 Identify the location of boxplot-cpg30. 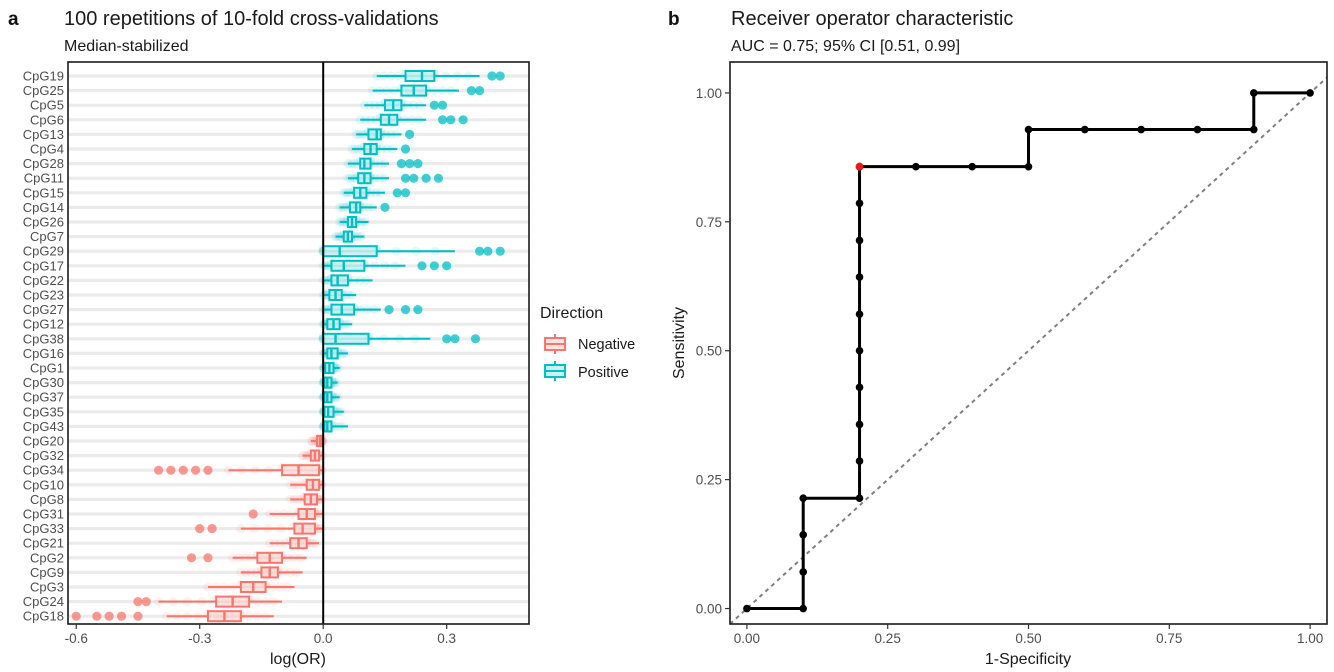
(329, 382).